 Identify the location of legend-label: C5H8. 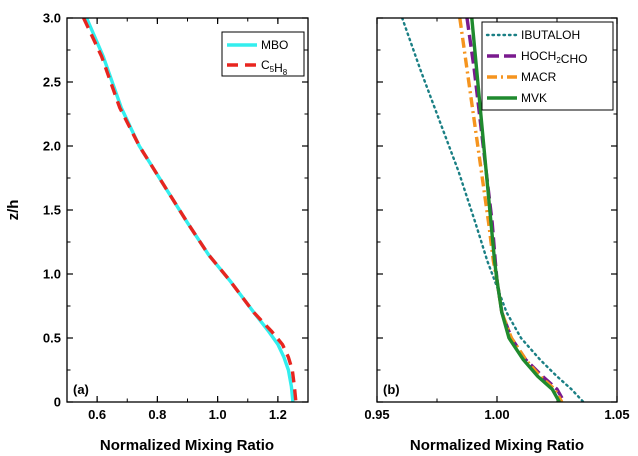
(274, 67).